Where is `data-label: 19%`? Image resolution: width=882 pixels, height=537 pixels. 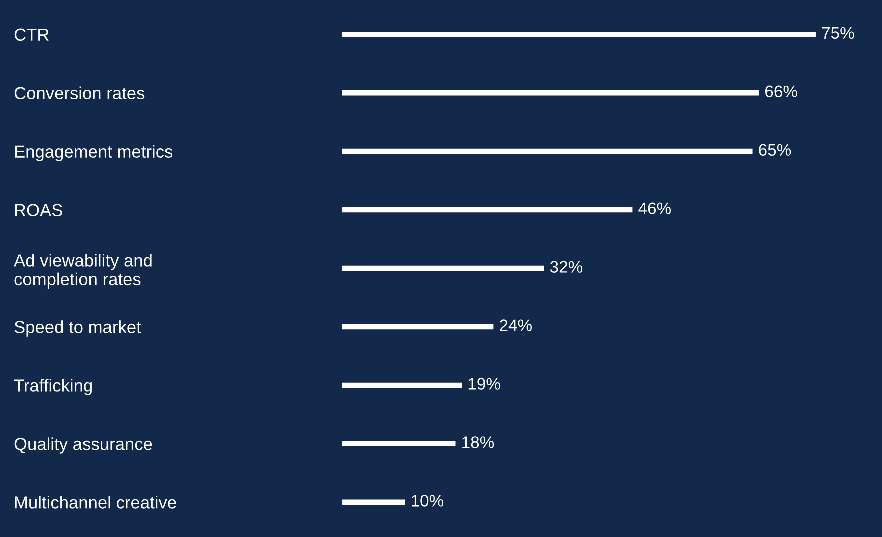
data-label: 19% is located at coordinates (484, 384).